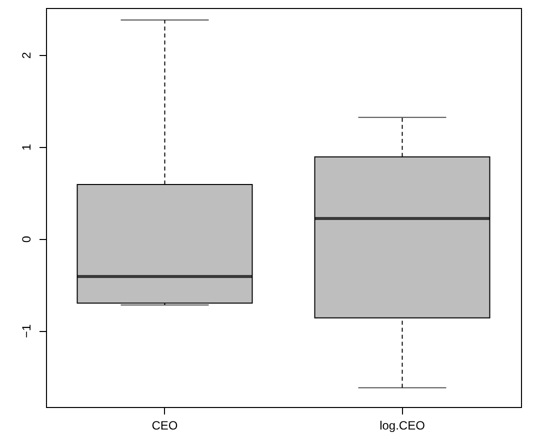 The height and width of the screenshot is (445, 534). I want to click on x-tick-label: log.CEO, so click(402, 425).